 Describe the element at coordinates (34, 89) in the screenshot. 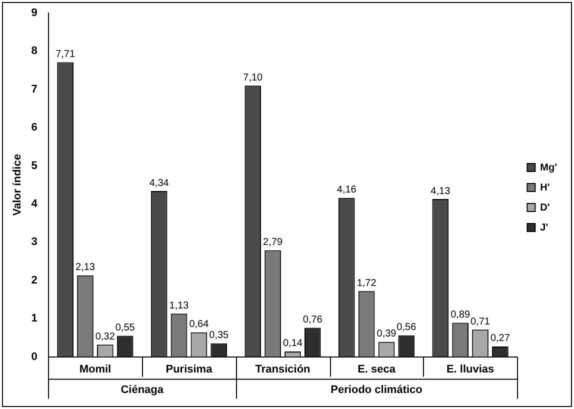

I see `y-tick-label: 7` at that location.